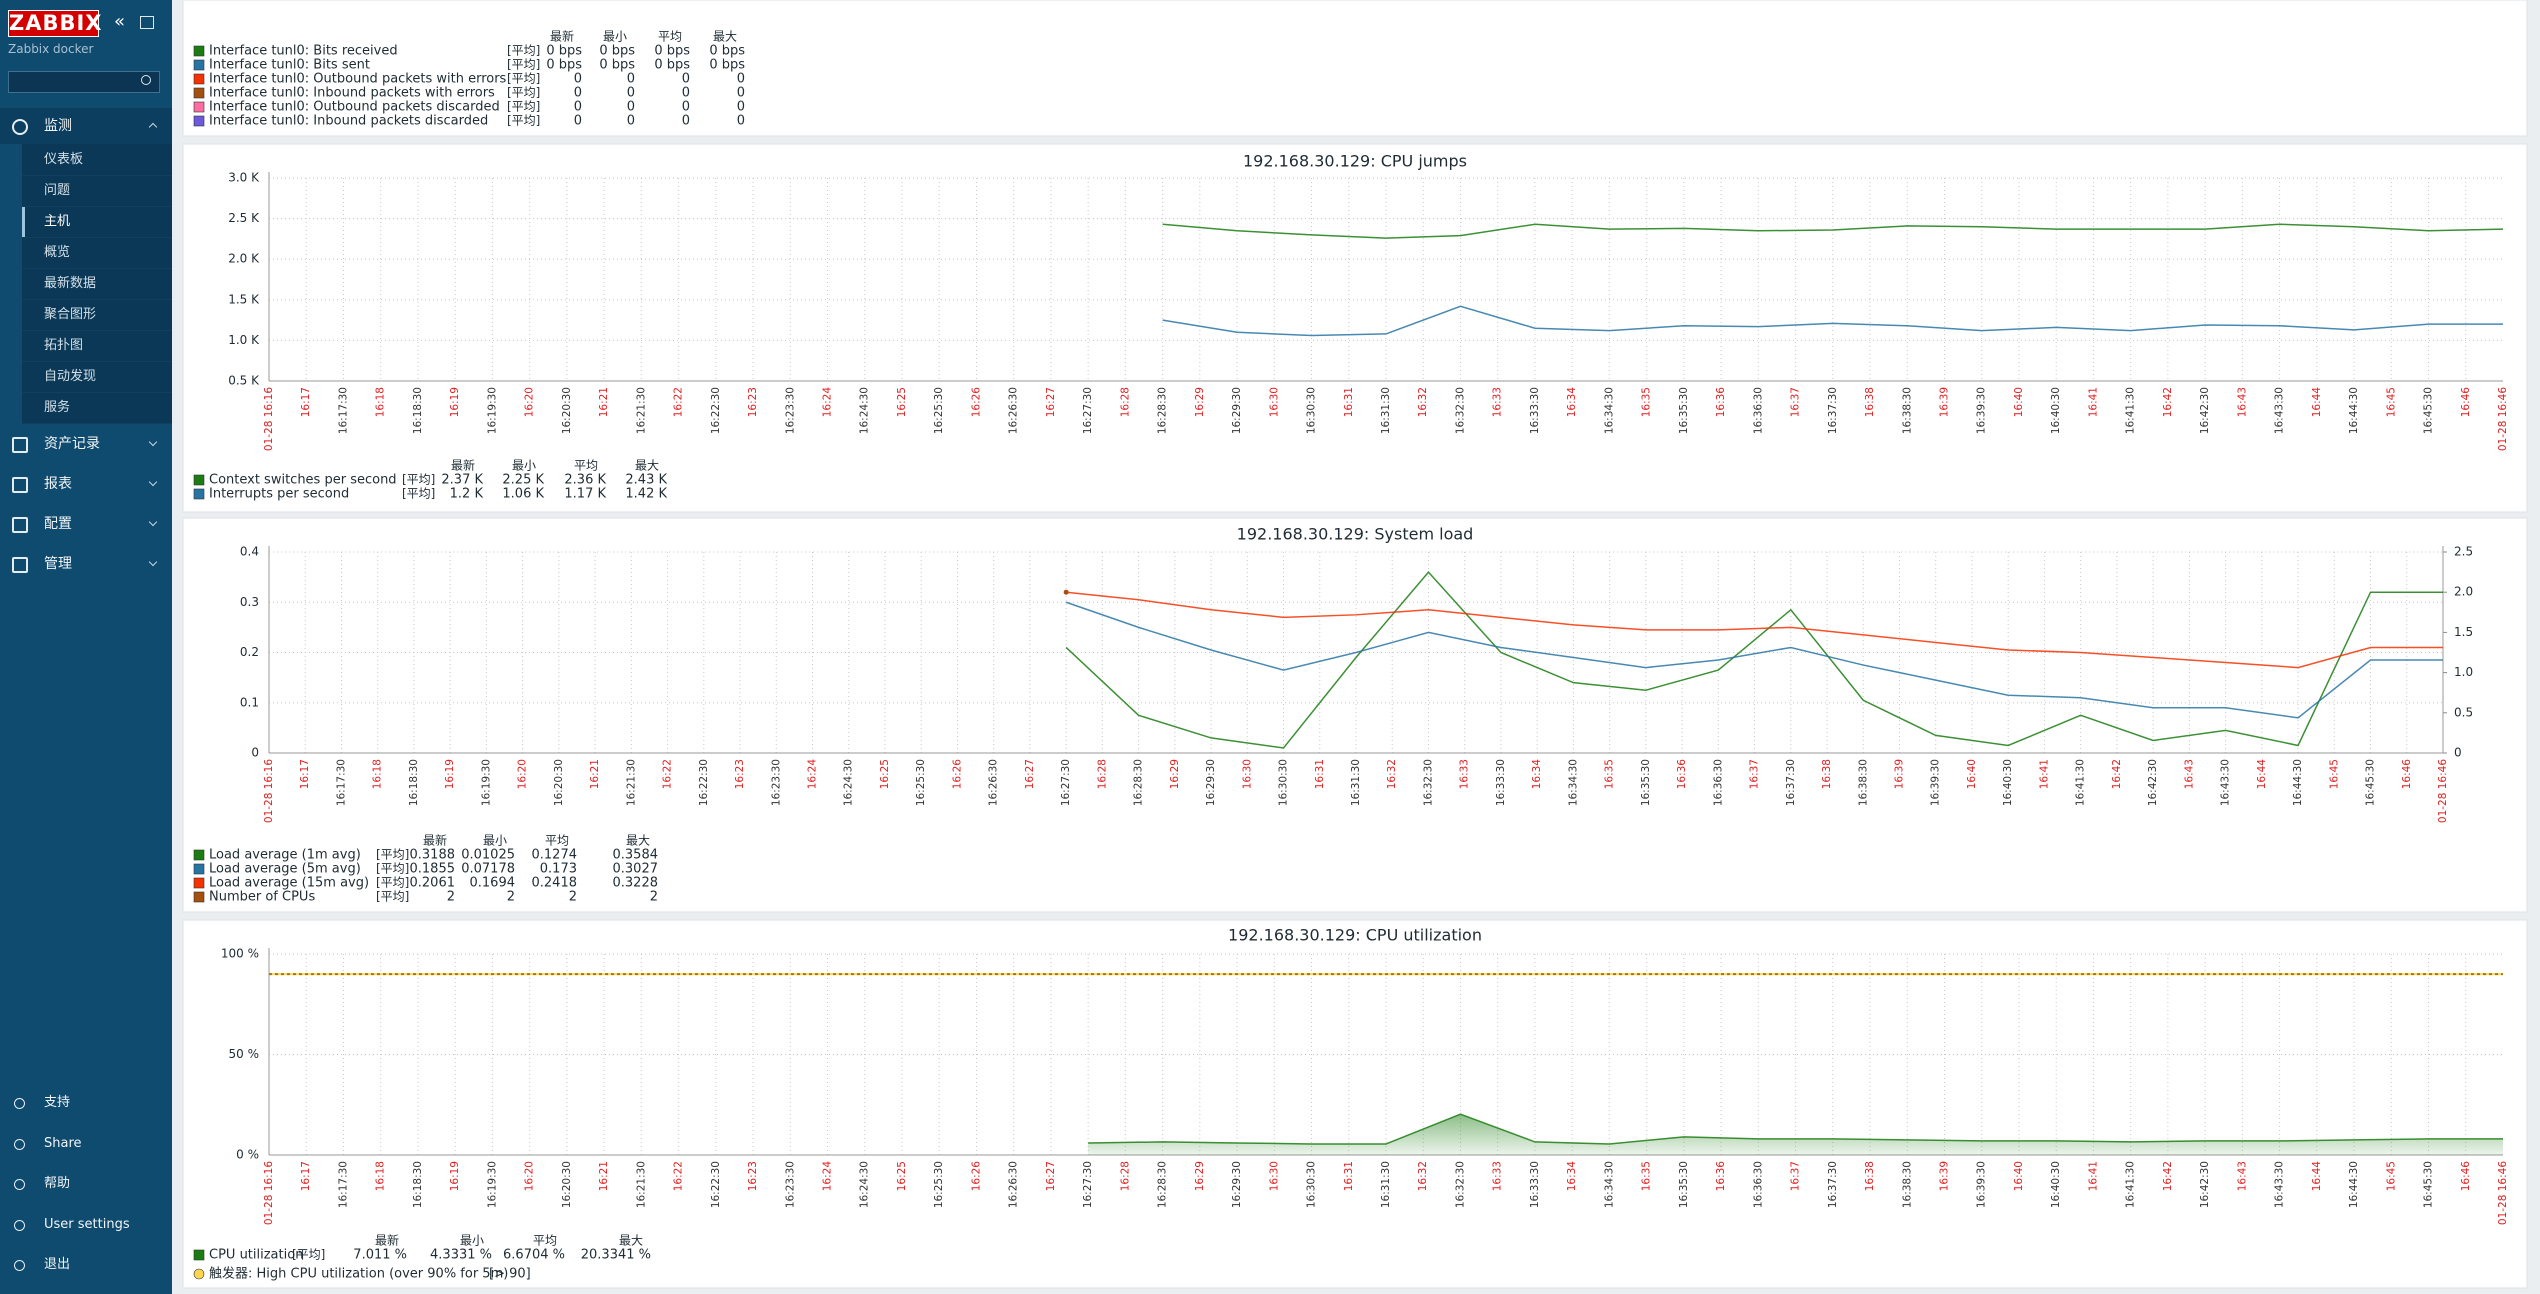  I want to click on submenu-item: 问题, so click(57, 190).